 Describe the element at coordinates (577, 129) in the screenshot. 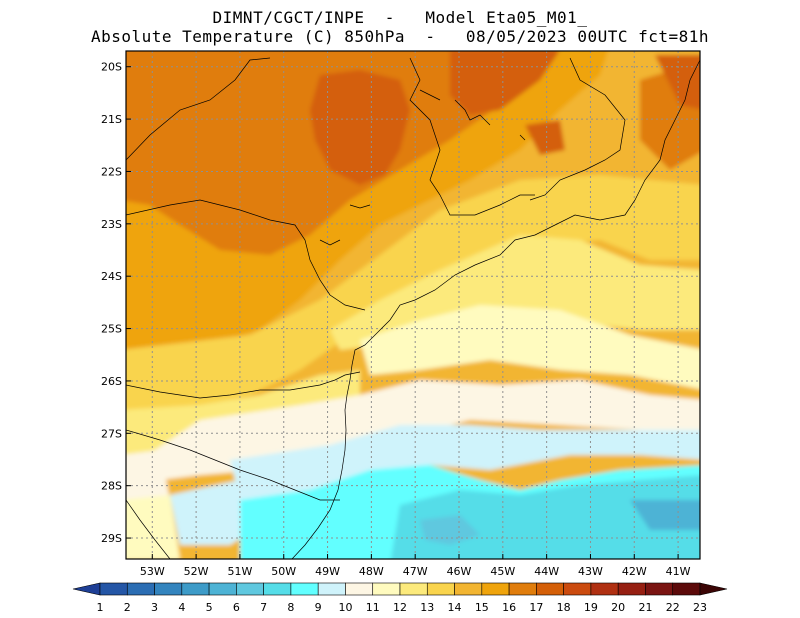

I see `border-sp-rj` at that location.